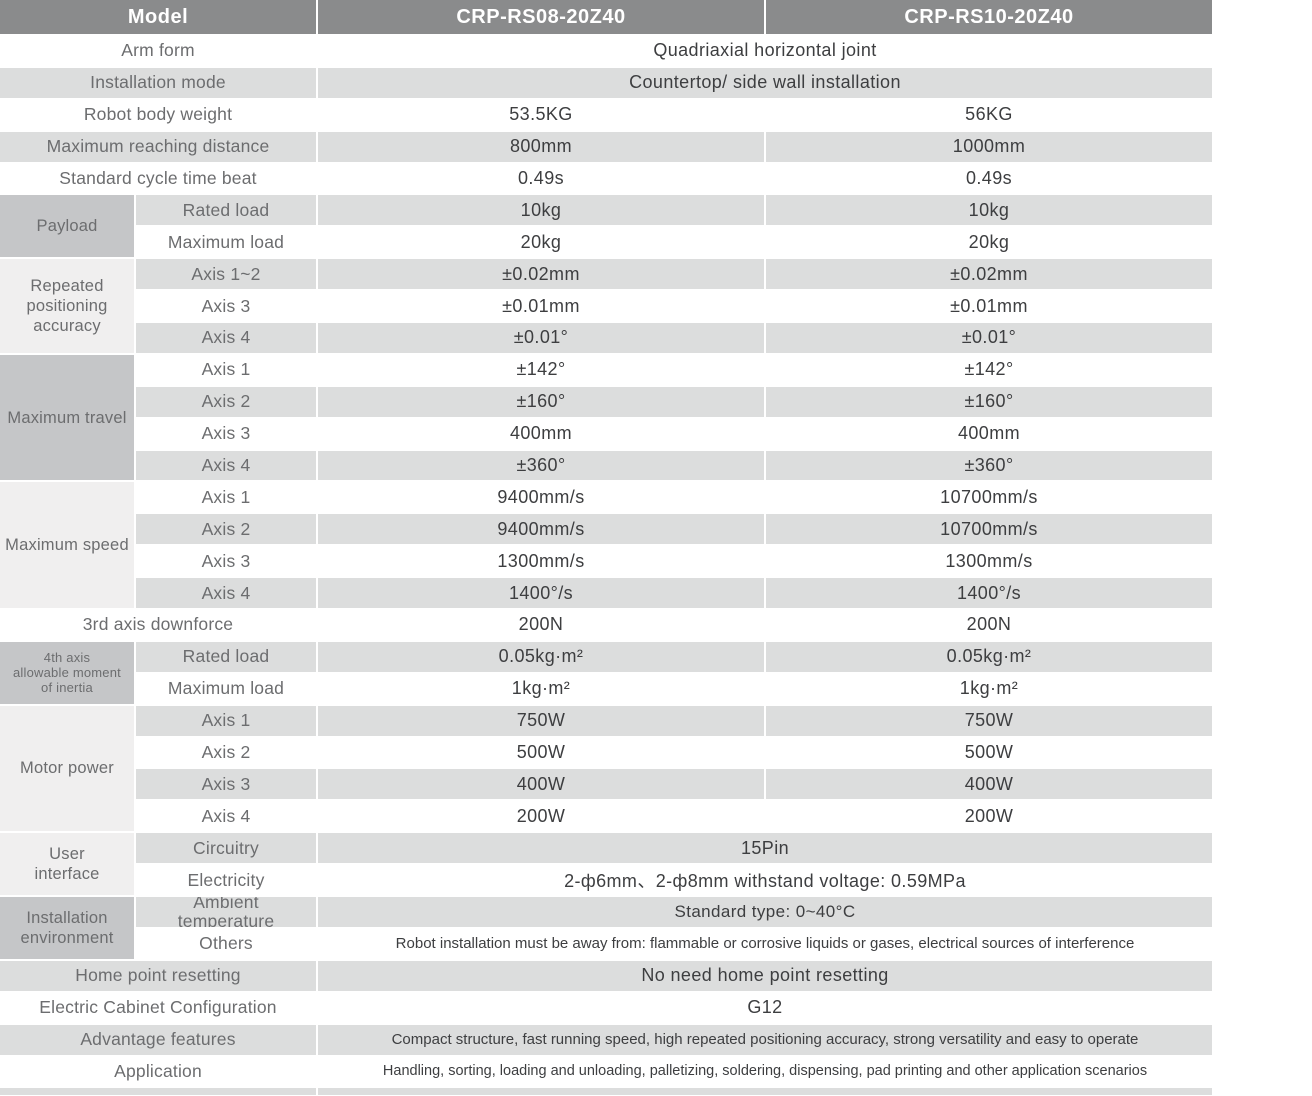 This screenshot has width=1312, height=1096. I want to click on value-speed-axis3-rs10: 1300mm/s, so click(989, 561).